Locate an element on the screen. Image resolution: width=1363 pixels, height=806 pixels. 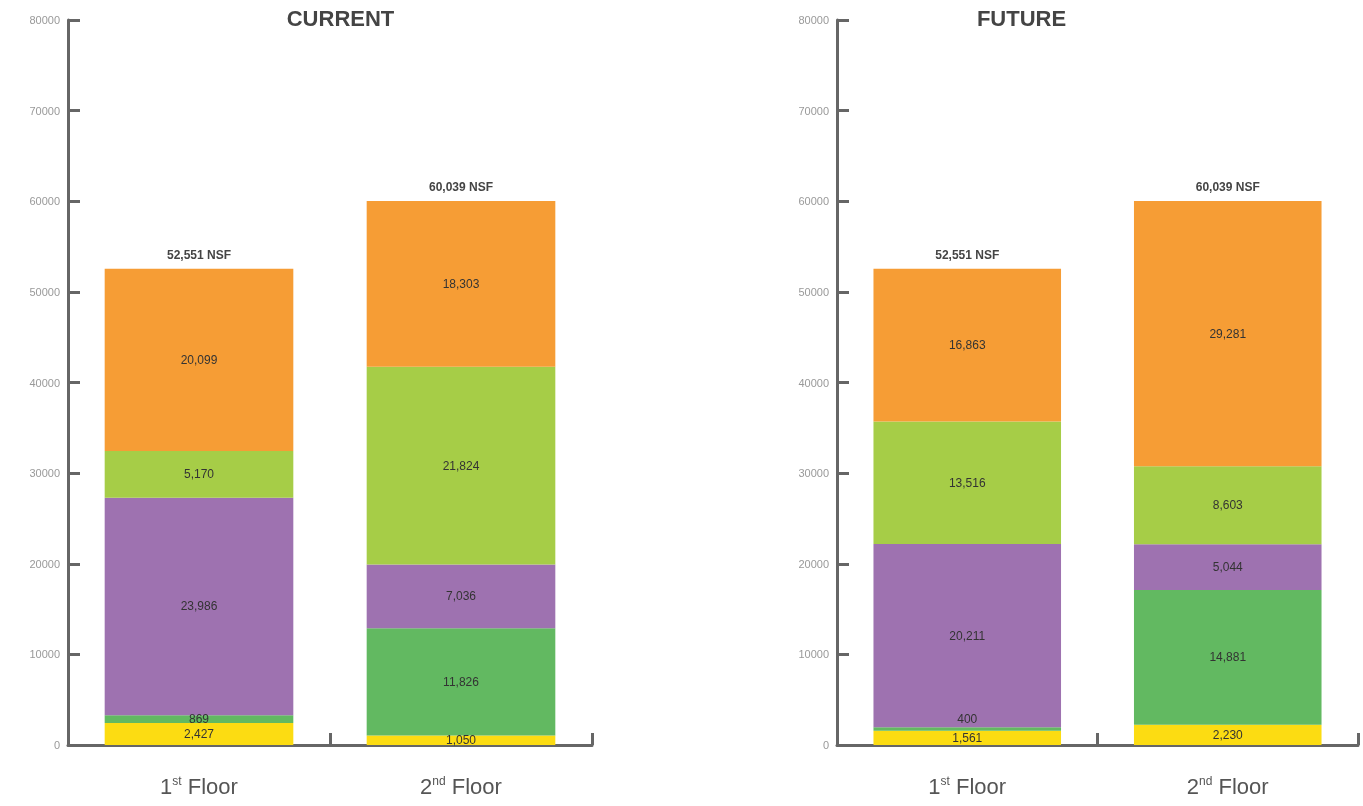
data-label: 2,230 is located at coordinates (1228, 734).